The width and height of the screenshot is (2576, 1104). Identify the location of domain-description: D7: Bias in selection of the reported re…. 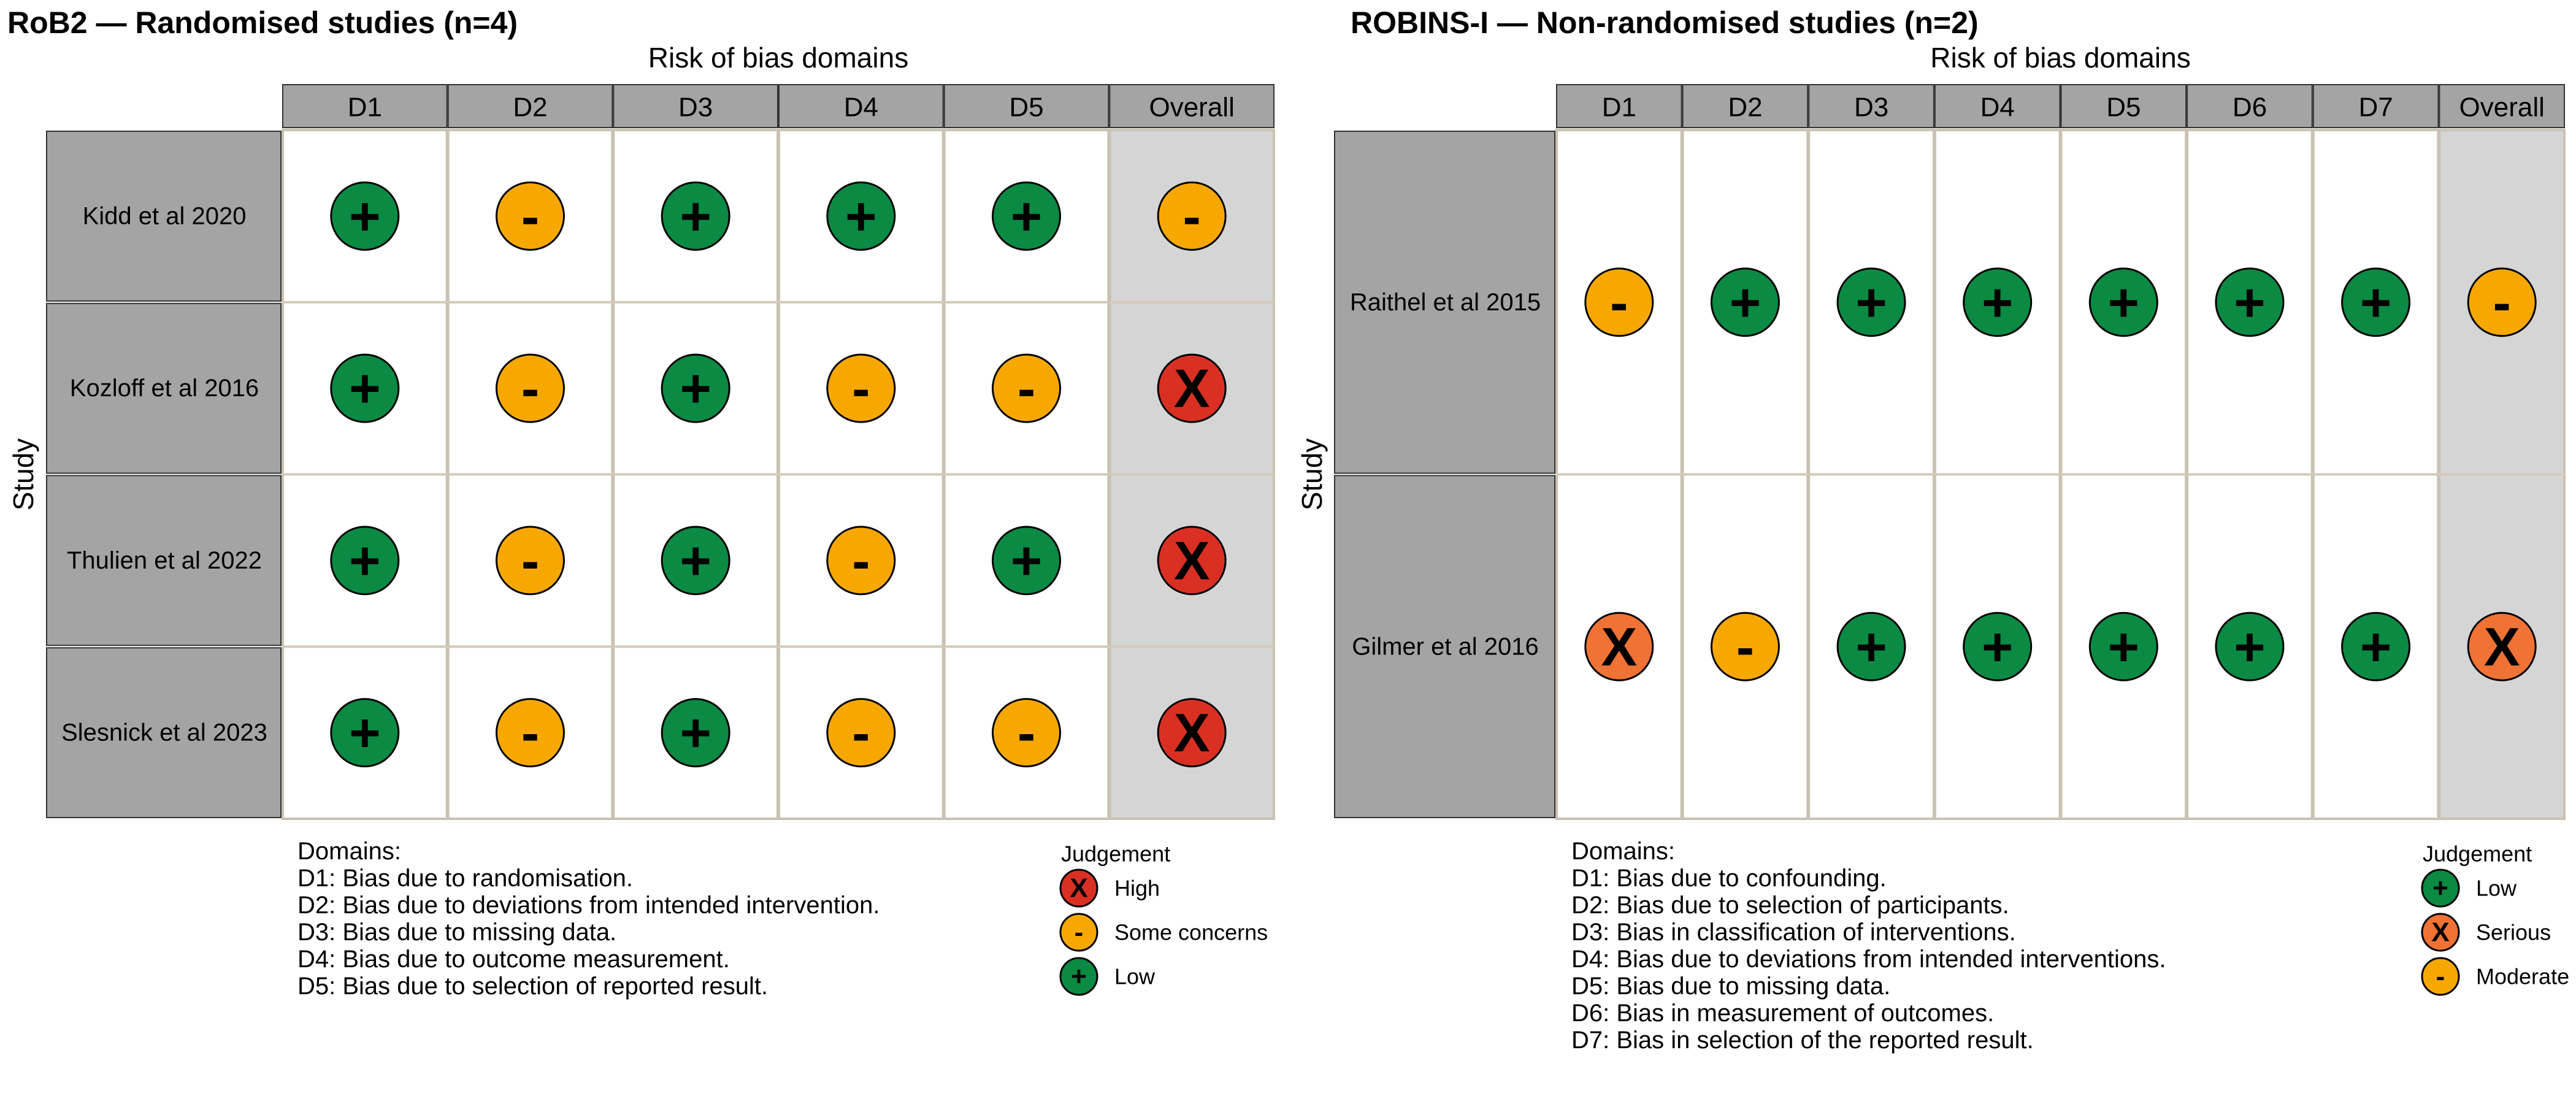
(1802, 1040).